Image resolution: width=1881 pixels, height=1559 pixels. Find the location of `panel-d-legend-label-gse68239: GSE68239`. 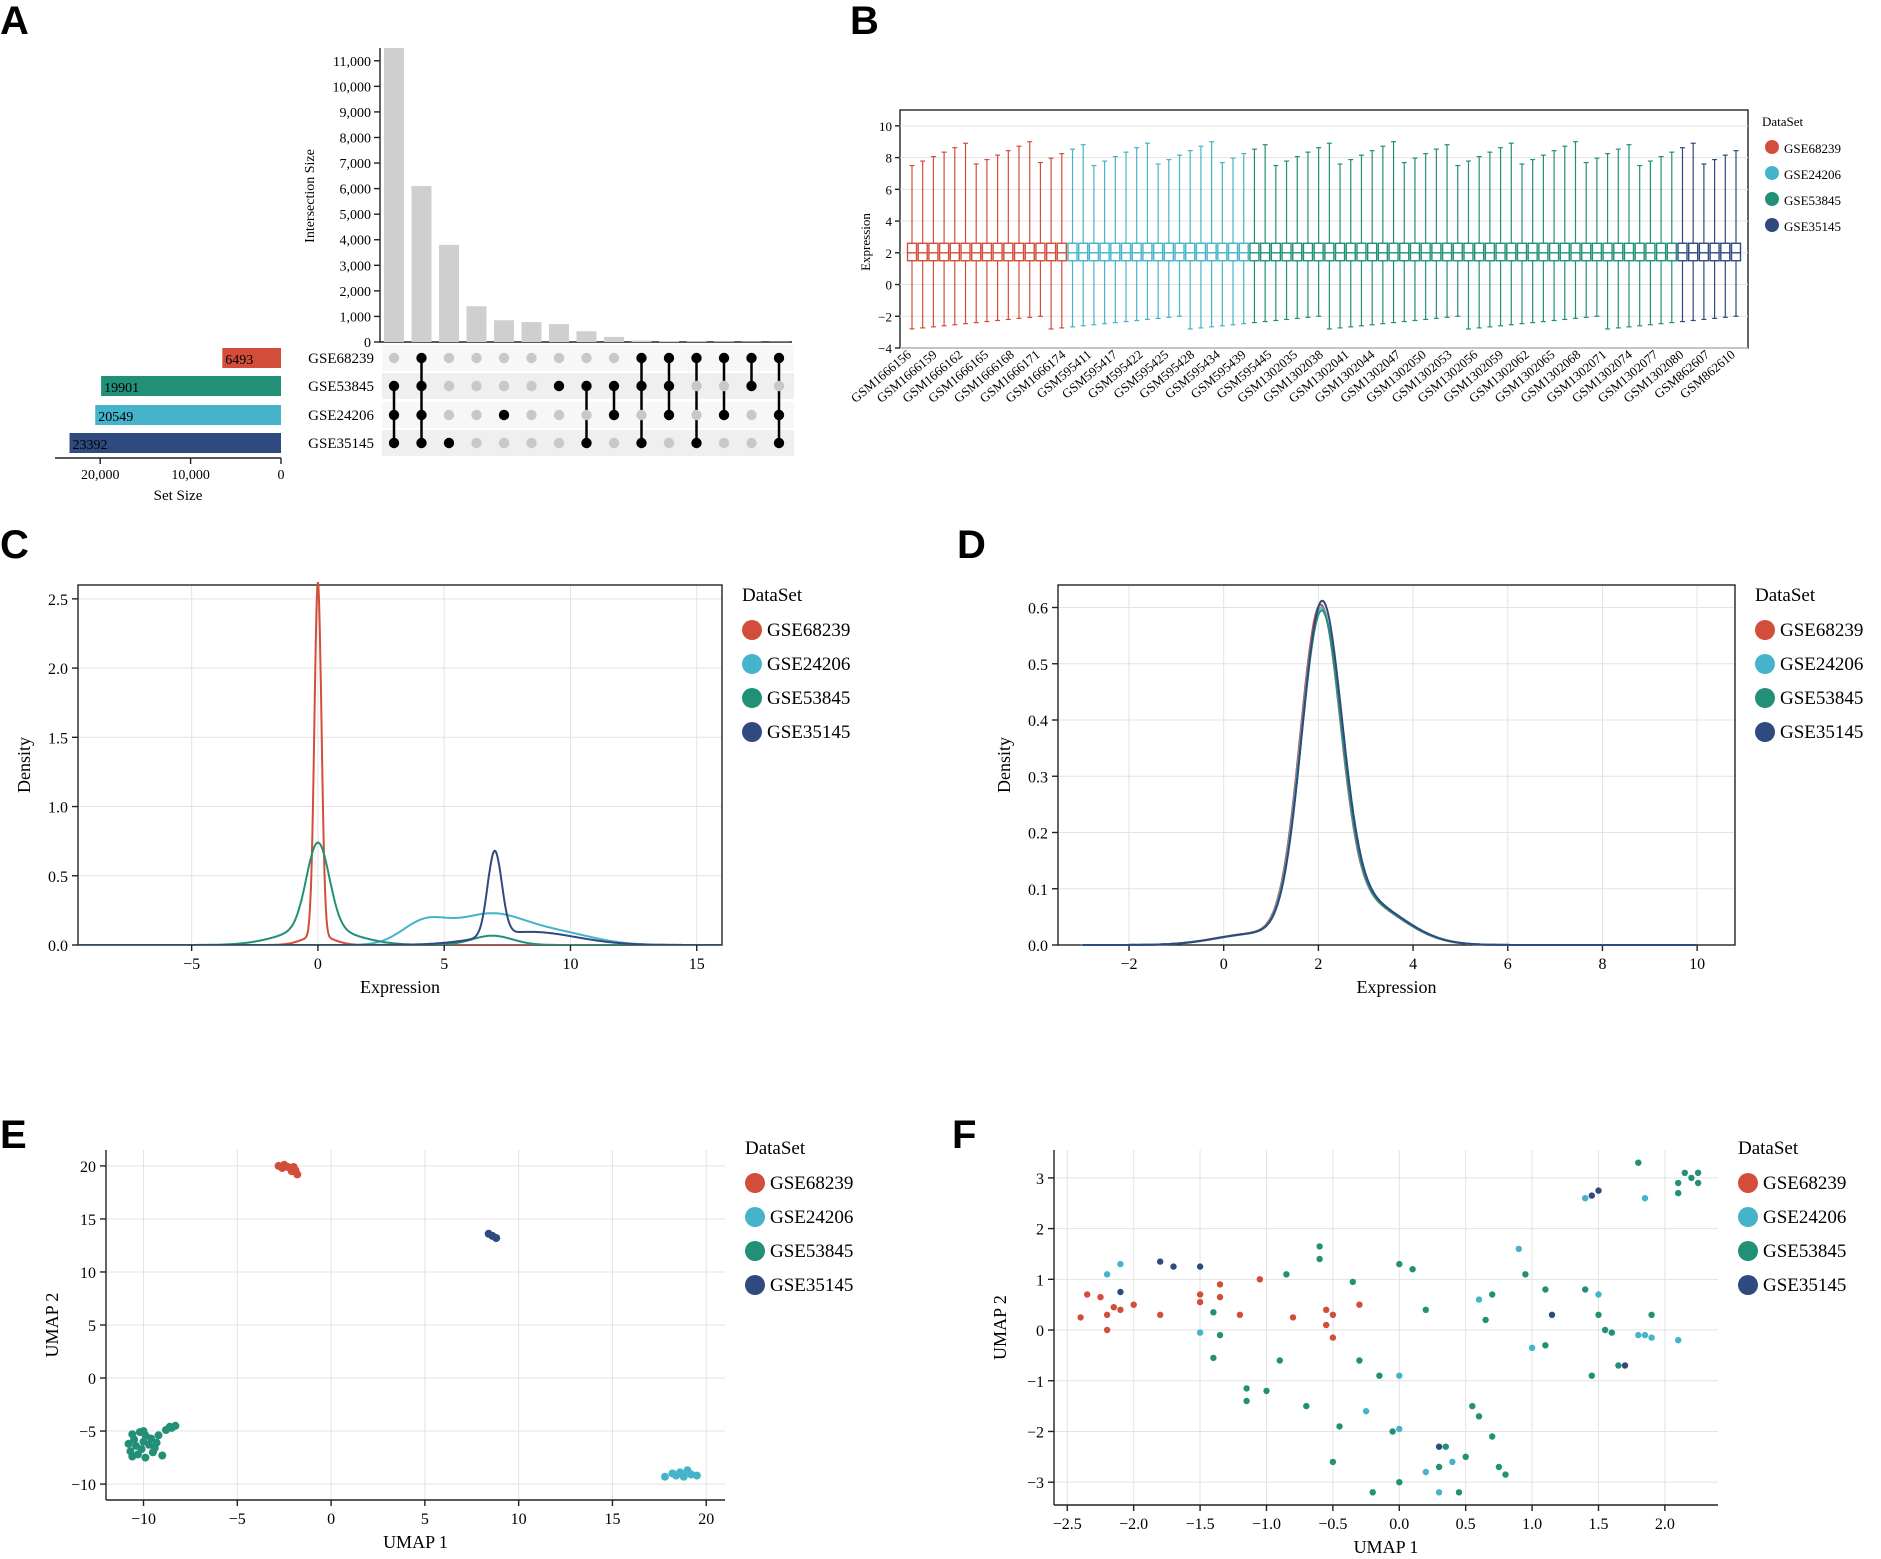

panel-d-legend-label-gse68239: GSE68239 is located at coordinates (1821, 630).